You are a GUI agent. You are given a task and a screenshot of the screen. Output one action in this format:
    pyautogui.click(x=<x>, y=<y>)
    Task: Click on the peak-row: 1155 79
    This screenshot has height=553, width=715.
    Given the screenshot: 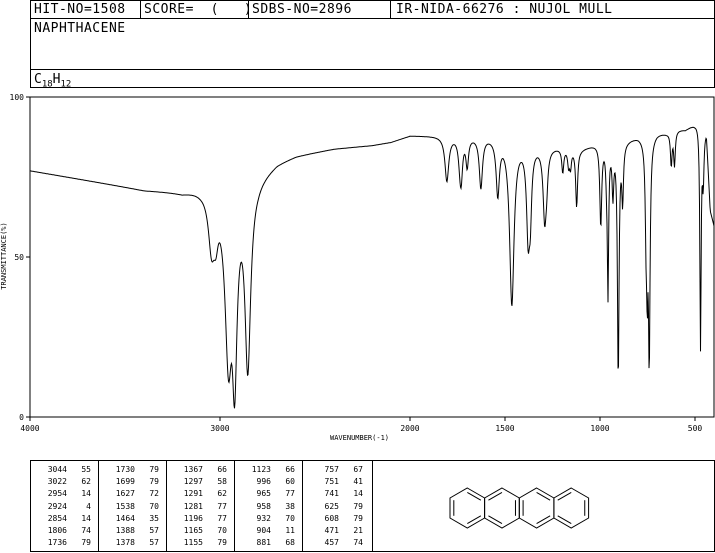 What is the action you would take?
    pyautogui.click(x=201, y=543)
    